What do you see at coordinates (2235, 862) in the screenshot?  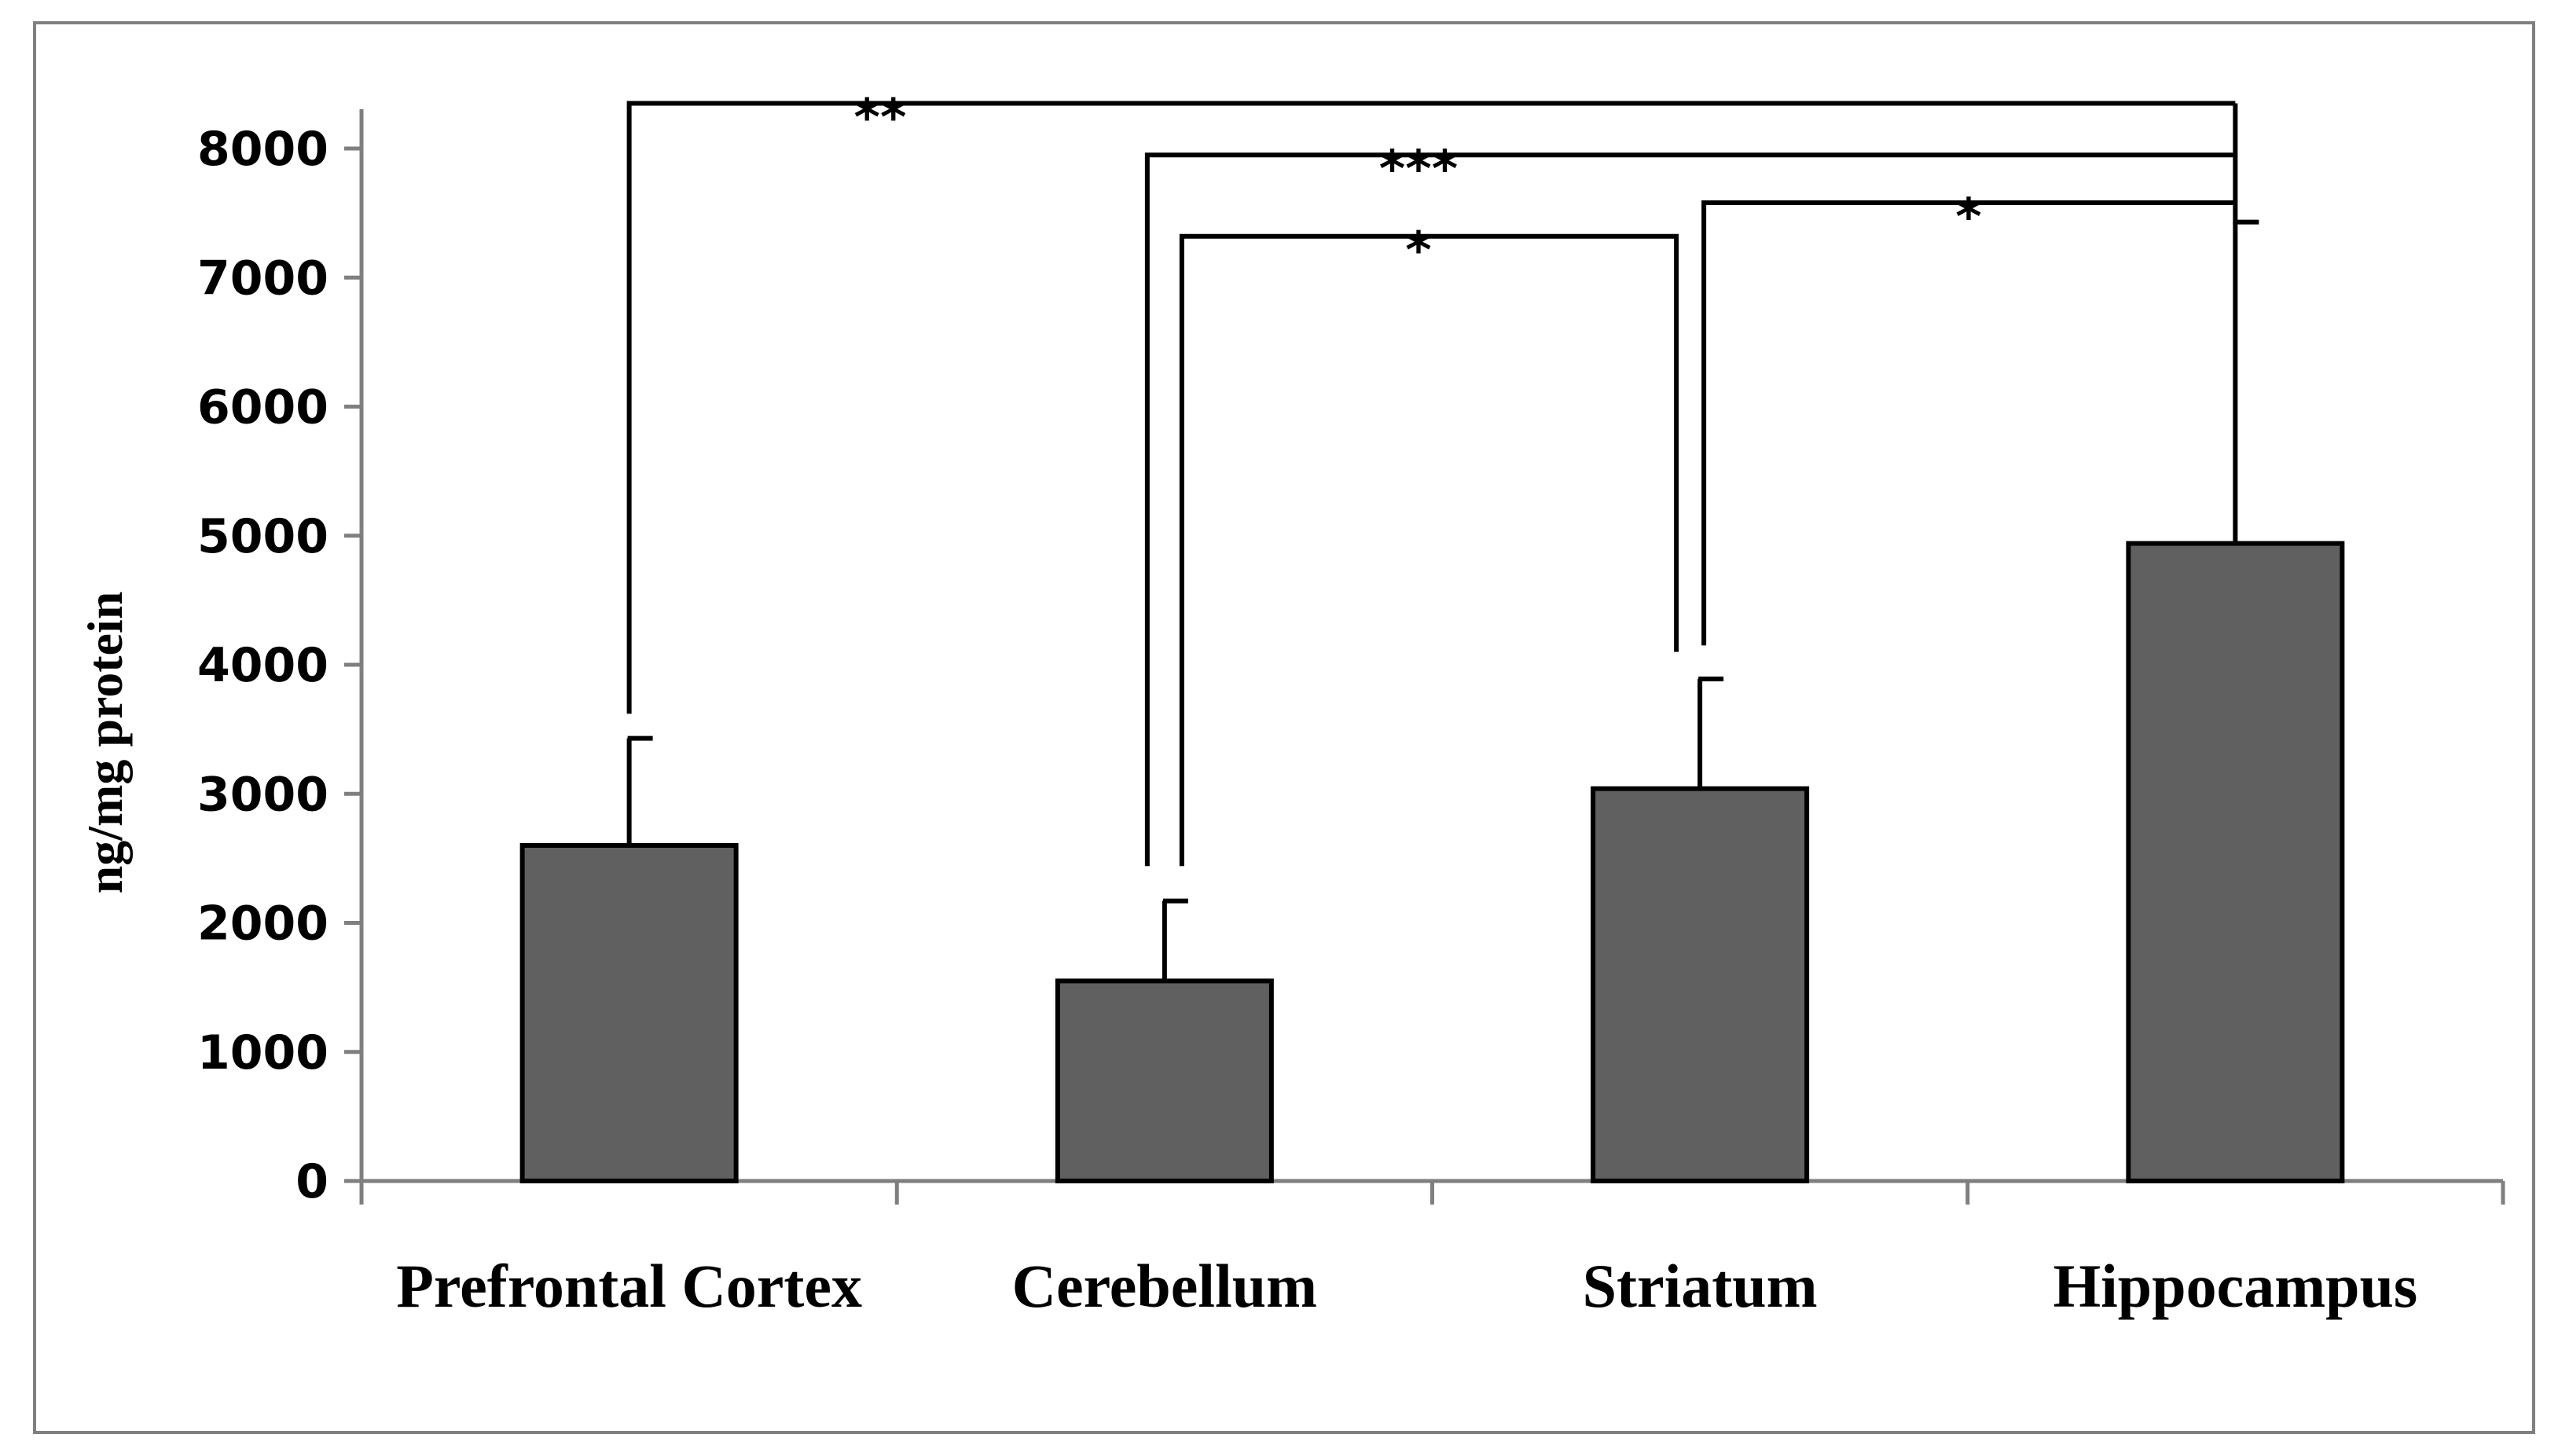 I see `bar-hippocampus` at bounding box center [2235, 862].